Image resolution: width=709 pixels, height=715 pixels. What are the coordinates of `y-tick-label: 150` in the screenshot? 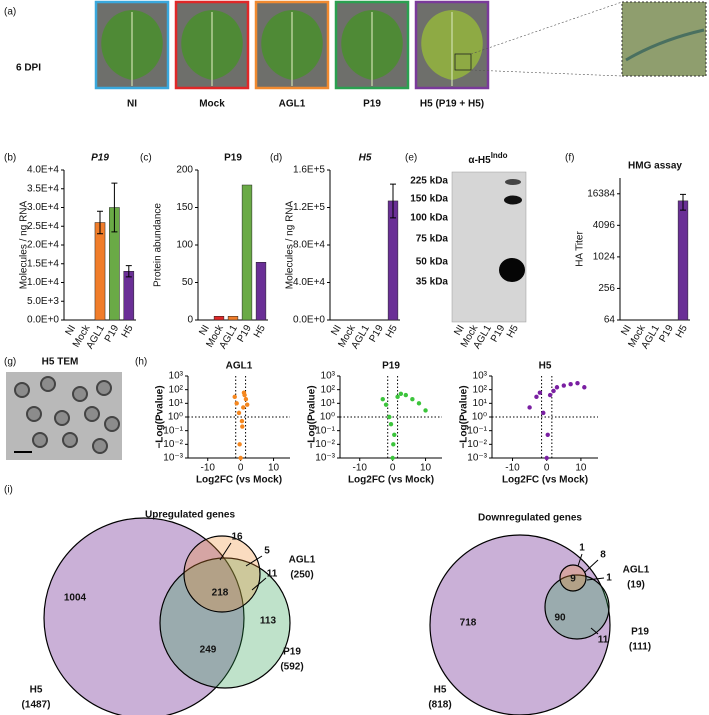 It's located at (184, 207).